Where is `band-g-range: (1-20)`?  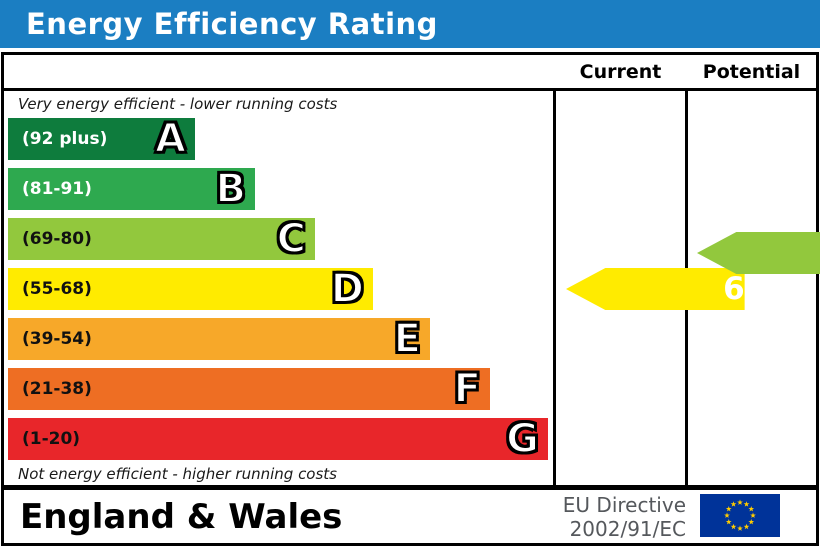
band-g-range: (1-20) is located at coordinates (51, 439).